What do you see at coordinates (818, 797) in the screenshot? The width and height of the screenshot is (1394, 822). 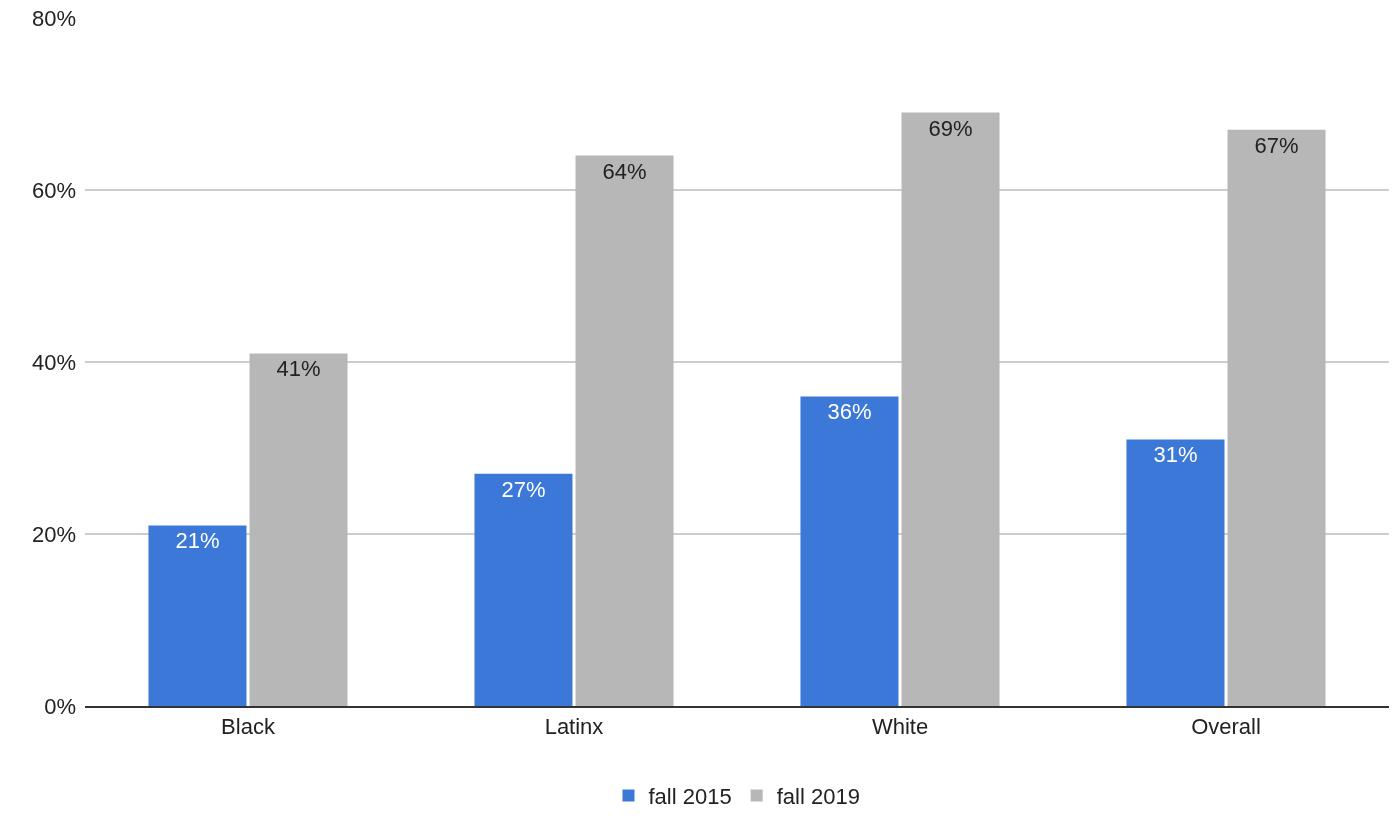 I see `legend-label: fall 2019` at bounding box center [818, 797].